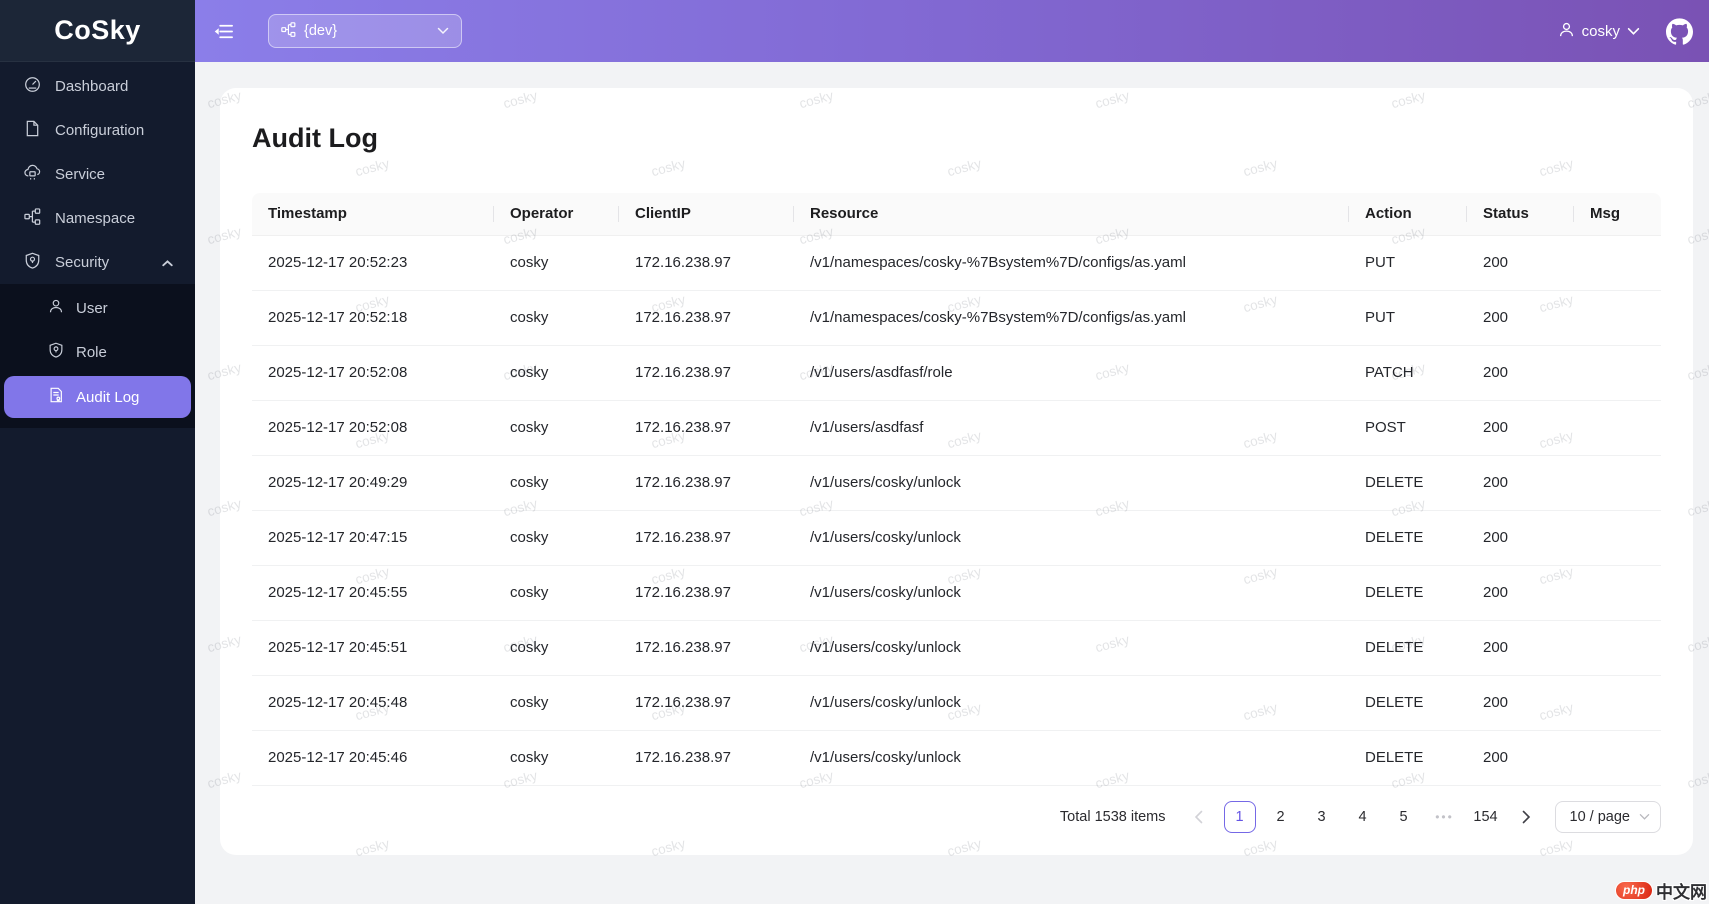 This screenshot has width=1709, height=904. I want to click on sidebar-collapse-button, so click(223, 31).